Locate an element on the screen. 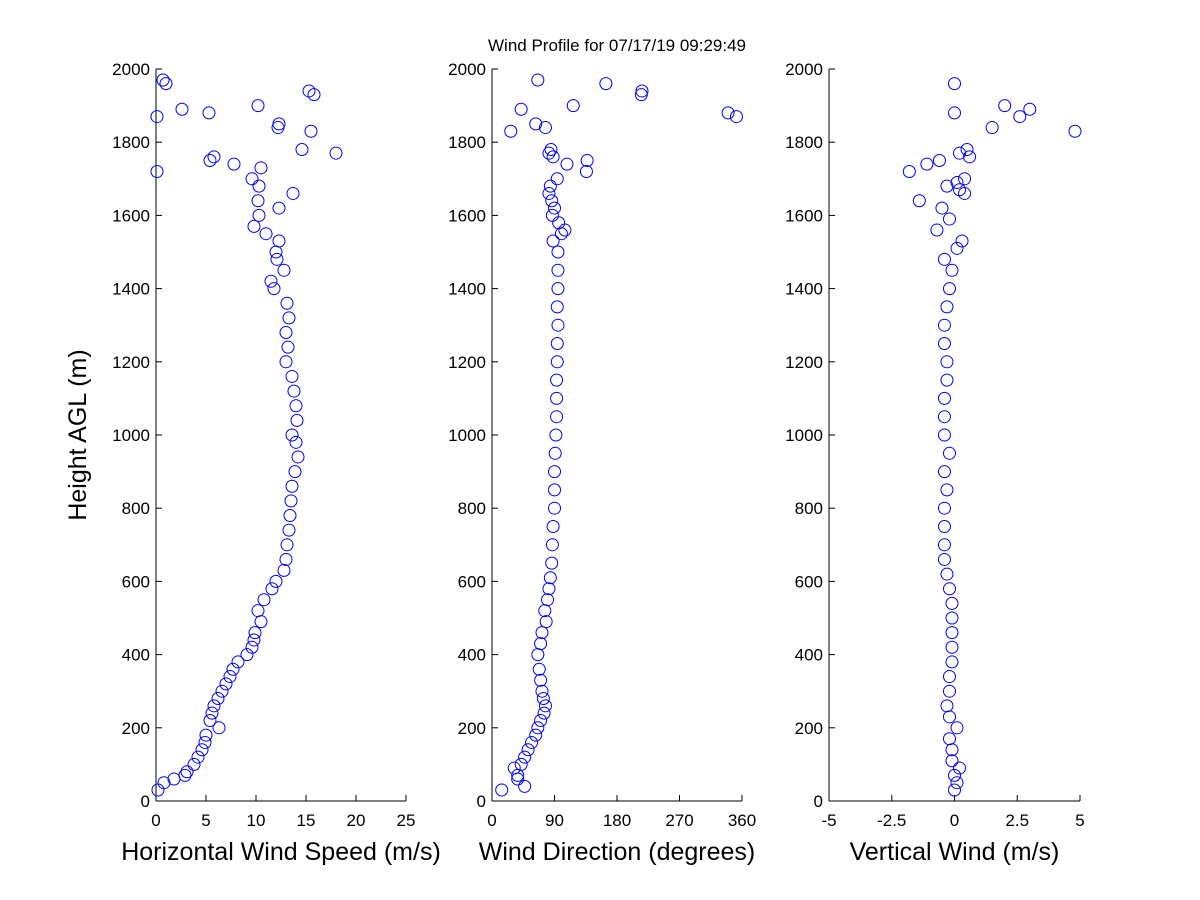  y-tick-label: 1800 is located at coordinates (467, 142).